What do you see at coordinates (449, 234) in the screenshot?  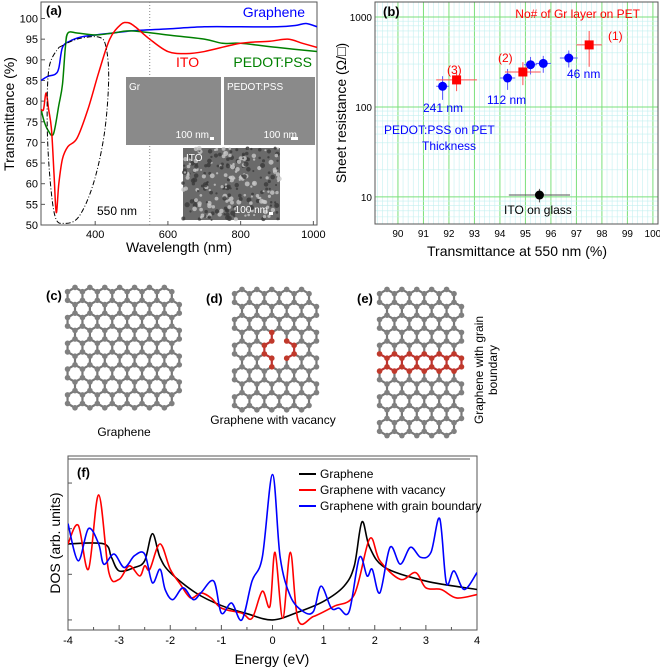 I see `x-tick-label: 92` at bounding box center [449, 234].